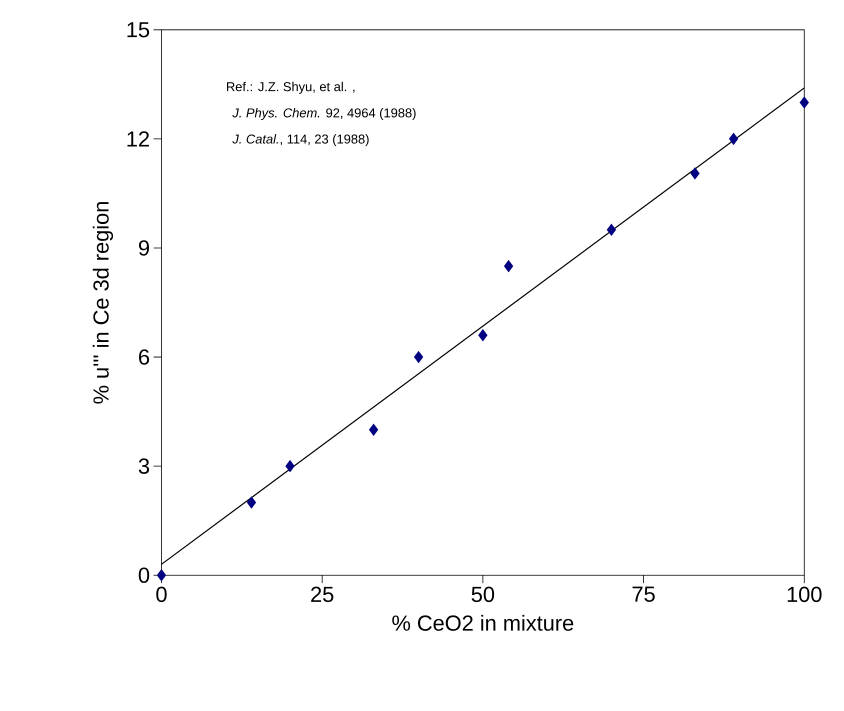  Describe the element at coordinates (144, 466) in the screenshot. I see `y-tick-label: 3` at that location.